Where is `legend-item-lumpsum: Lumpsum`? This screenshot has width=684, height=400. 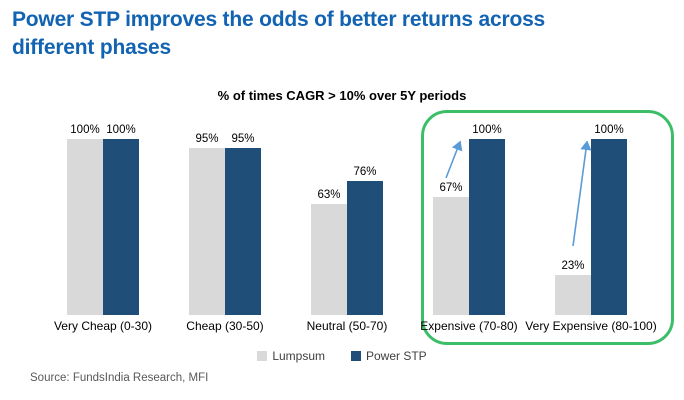 legend-item-lumpsum: Lumpsum is located at coordinates (291, 356).